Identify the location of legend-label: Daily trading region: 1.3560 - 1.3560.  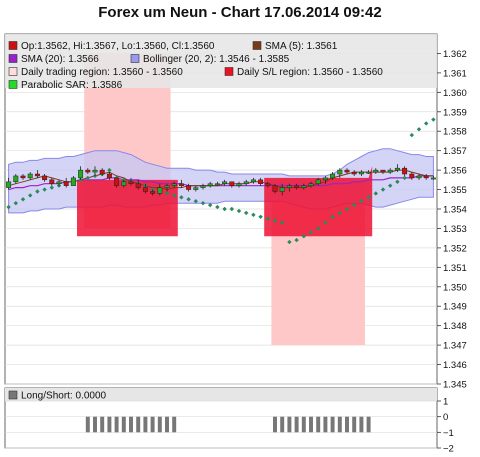
(102, 72).